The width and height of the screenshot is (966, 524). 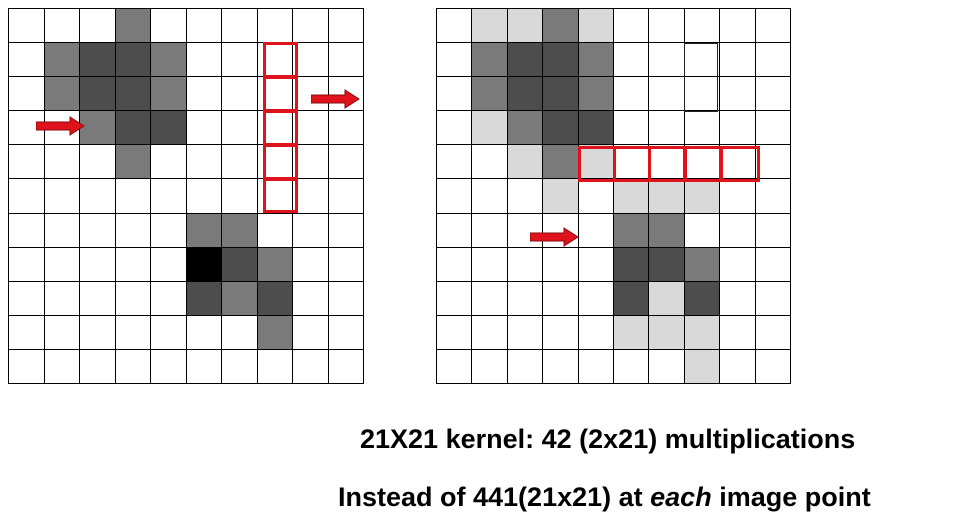 What do you see at coordinates (681, 497) in the screenshot?
I see `caption-comparison-emphasis: each` at bounding box center [681, 497].